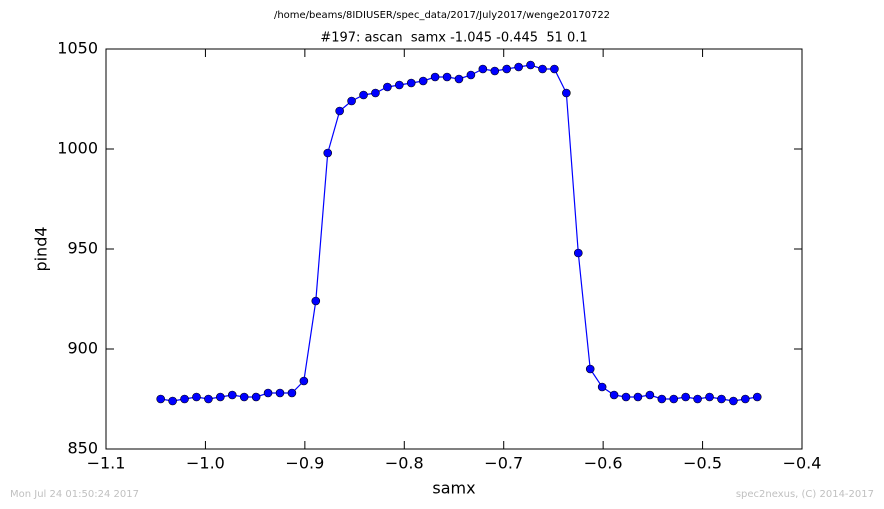 The width and height of the screenshot is (884, 509). What do you see at coordinates (453, 38) in the screenshot?
I see `chart-subtitle: #197: ascan samx -1.045 -0.445 51 0.1` at bounding box center [453, 38].